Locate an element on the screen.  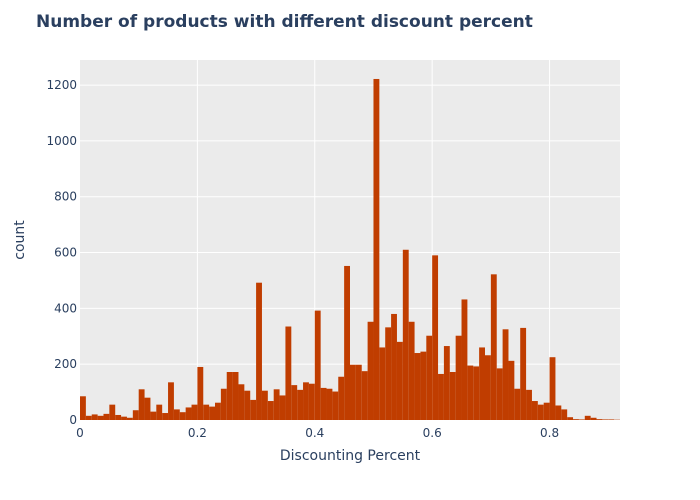
x-axis-ticks: 0 0.2 0.4 0.6 0.8 is located at coordinates (317, 433).